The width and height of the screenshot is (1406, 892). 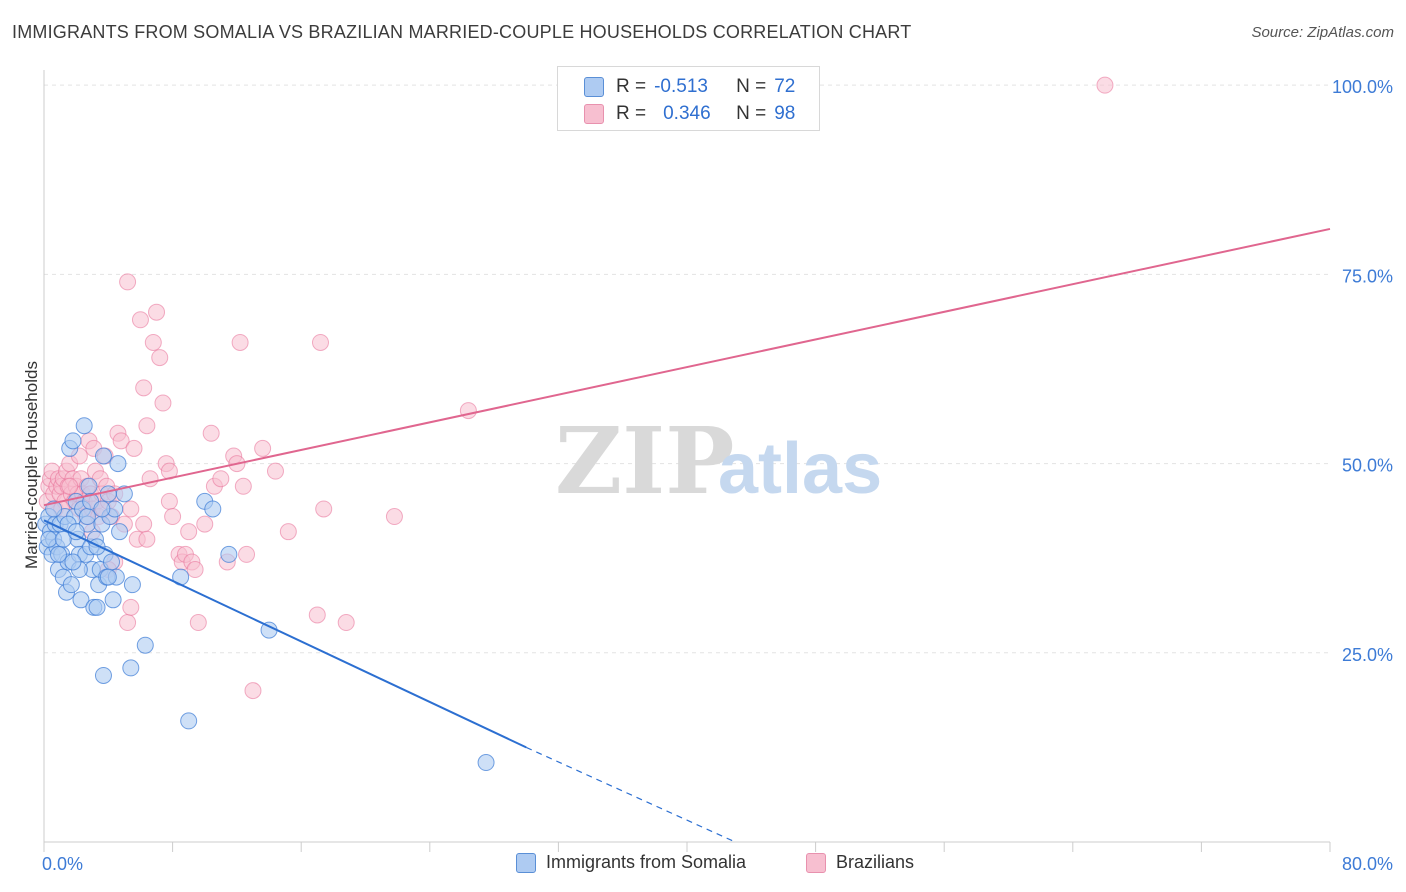 I want to click on watermark-atlas: atlas, so click(x=800, y=469).